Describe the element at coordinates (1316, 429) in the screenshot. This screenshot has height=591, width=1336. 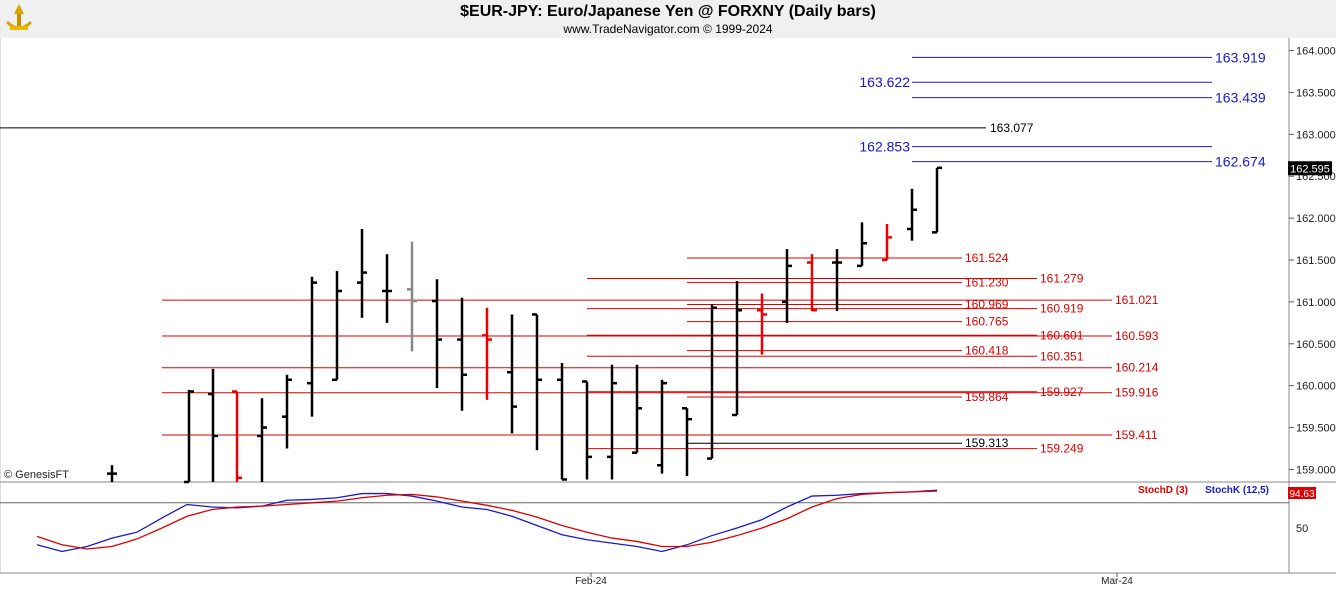
I see `price-tick-label: 159.500` at that location.